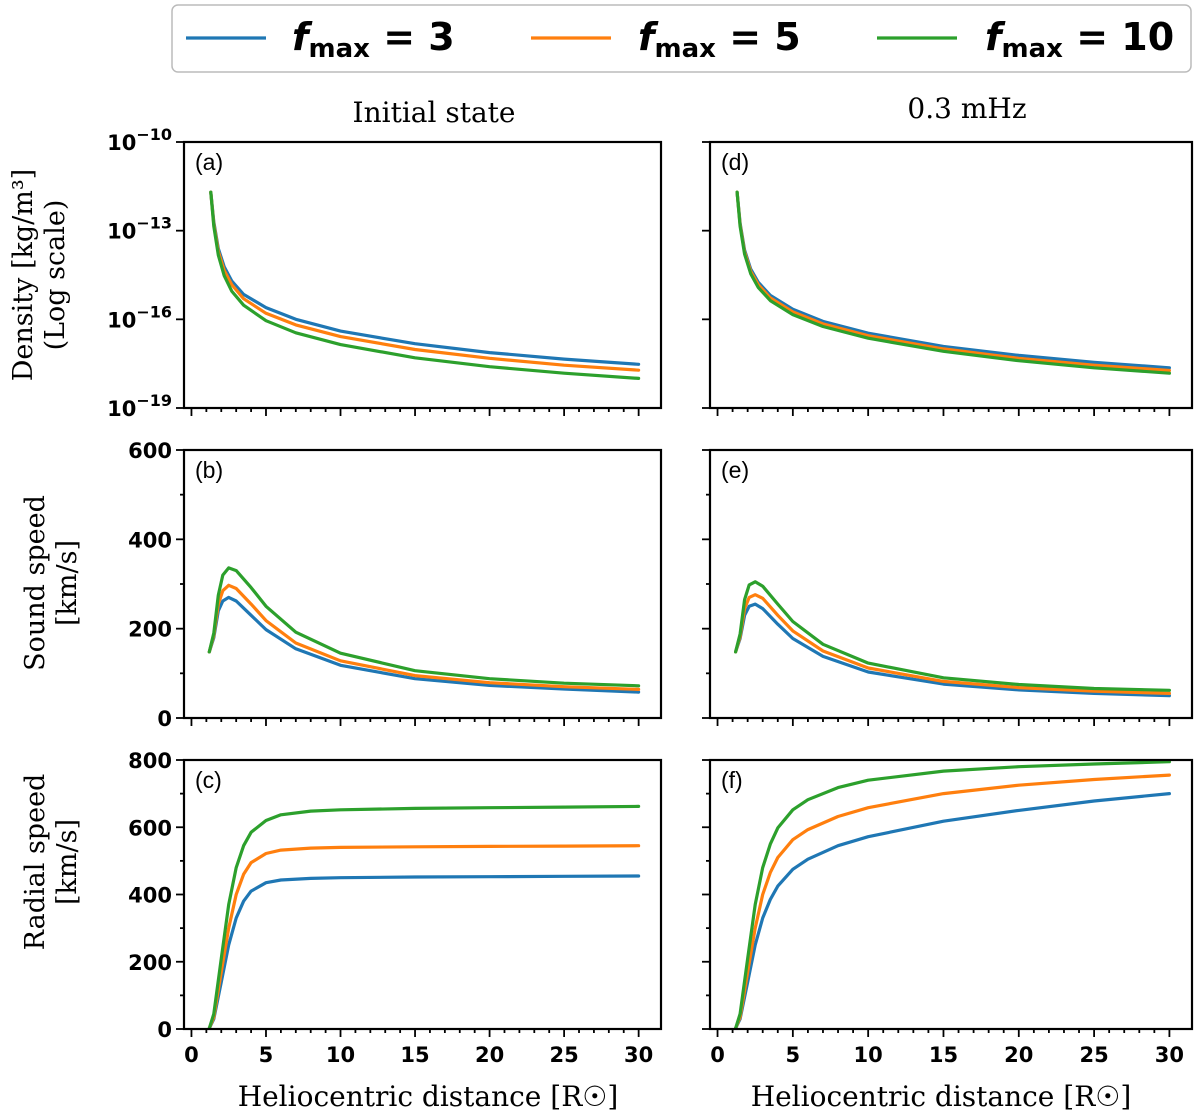 This screenshot has width=1200, height=1118. Describe the element at coordinates (424, 637) in the screenshot. I see `series-line-b-fmax5` at that location.